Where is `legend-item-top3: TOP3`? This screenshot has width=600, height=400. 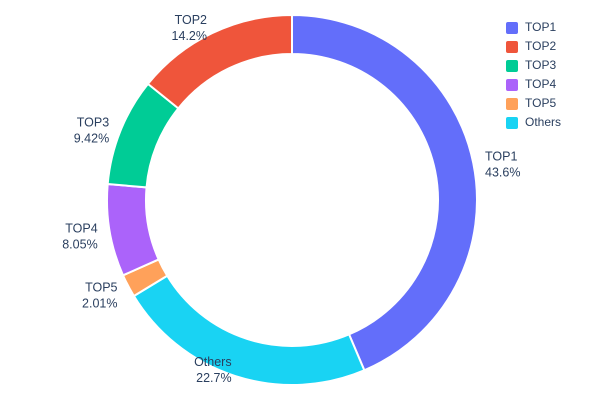
legend-item-top3: TOP3 is located at coordinates (533, 65).